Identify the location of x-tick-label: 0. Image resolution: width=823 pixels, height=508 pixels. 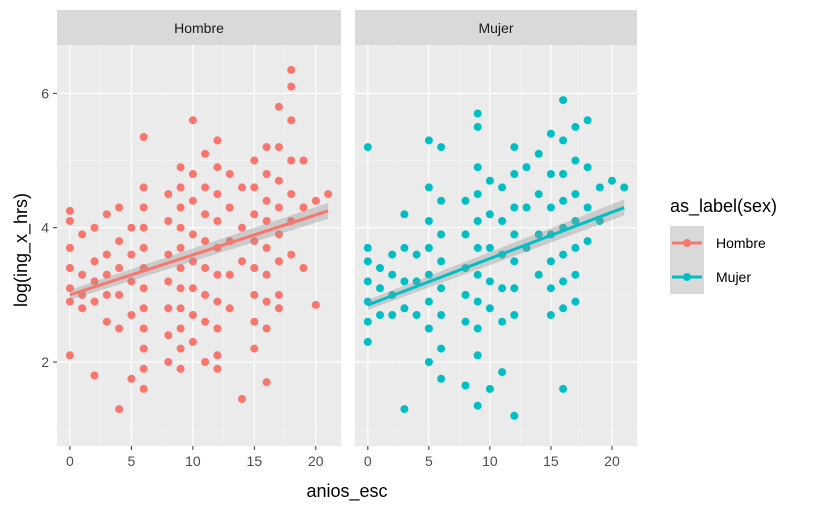
(70, 461).